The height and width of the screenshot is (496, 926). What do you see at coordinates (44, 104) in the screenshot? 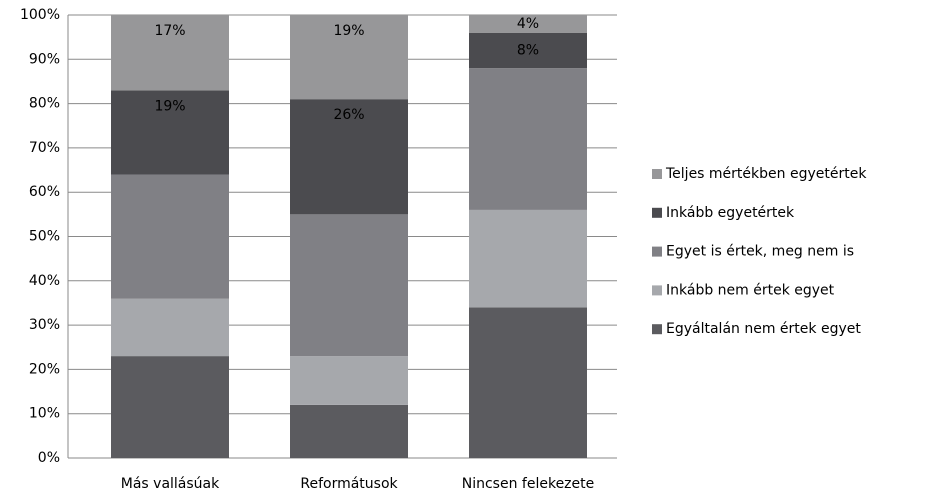
I see `y-tick-label: 80%` at bounding box center [44, 104].